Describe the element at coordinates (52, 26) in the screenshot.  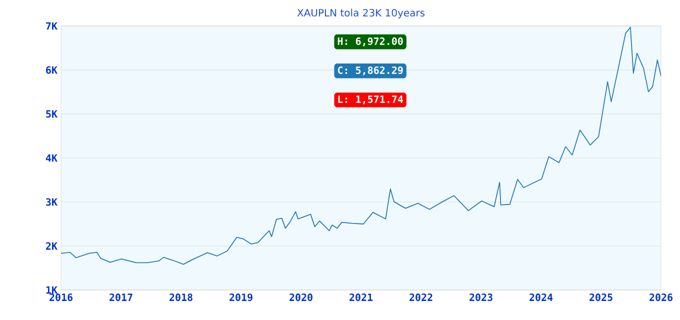
I see `y-tick-label: 7K` at that location.